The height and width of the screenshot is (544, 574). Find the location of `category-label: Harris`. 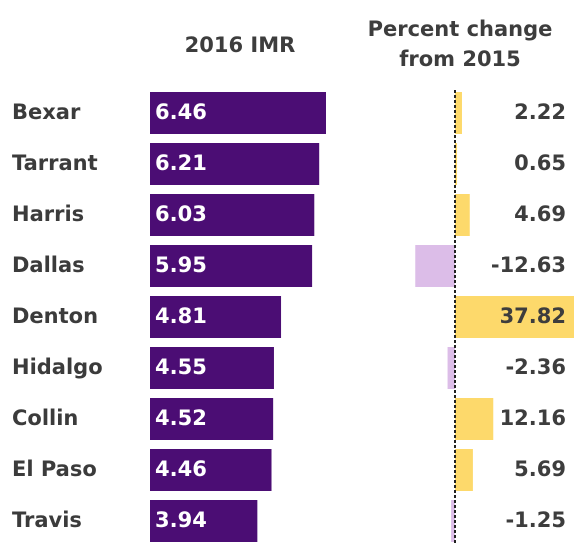

category-label: Harris is located at coordinates (48, 214).